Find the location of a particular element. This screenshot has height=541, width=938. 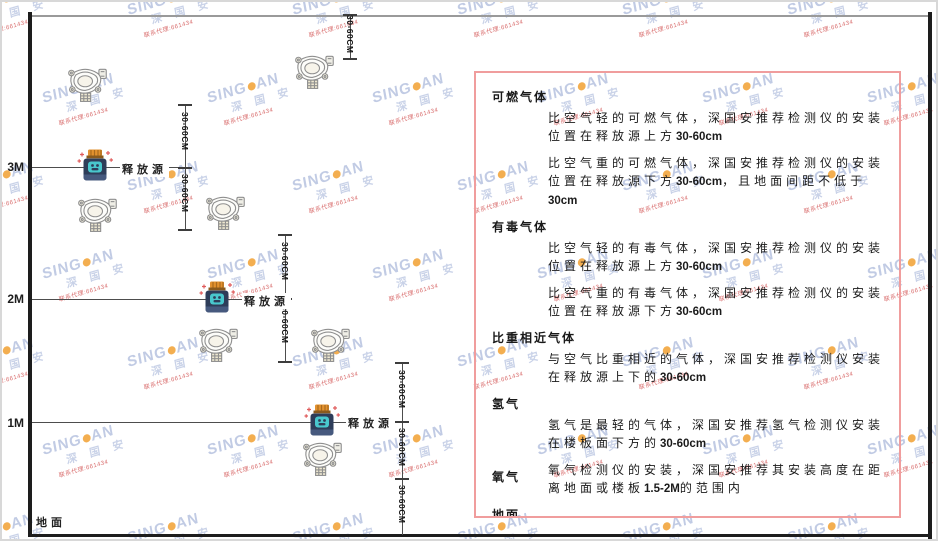

guide-section: 氧气 氧气检测仪的安装，深国安推荐其安装高度在距离地面或楼板1.5-2M的范围内 is located at coordinates (690, 479).